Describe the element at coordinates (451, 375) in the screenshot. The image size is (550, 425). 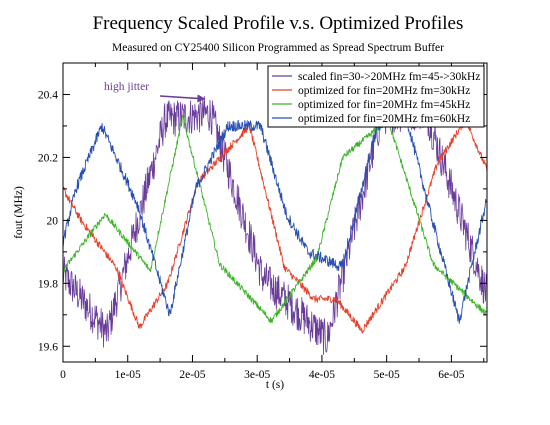
I see `x-tick-label: 6e-05` at that location.